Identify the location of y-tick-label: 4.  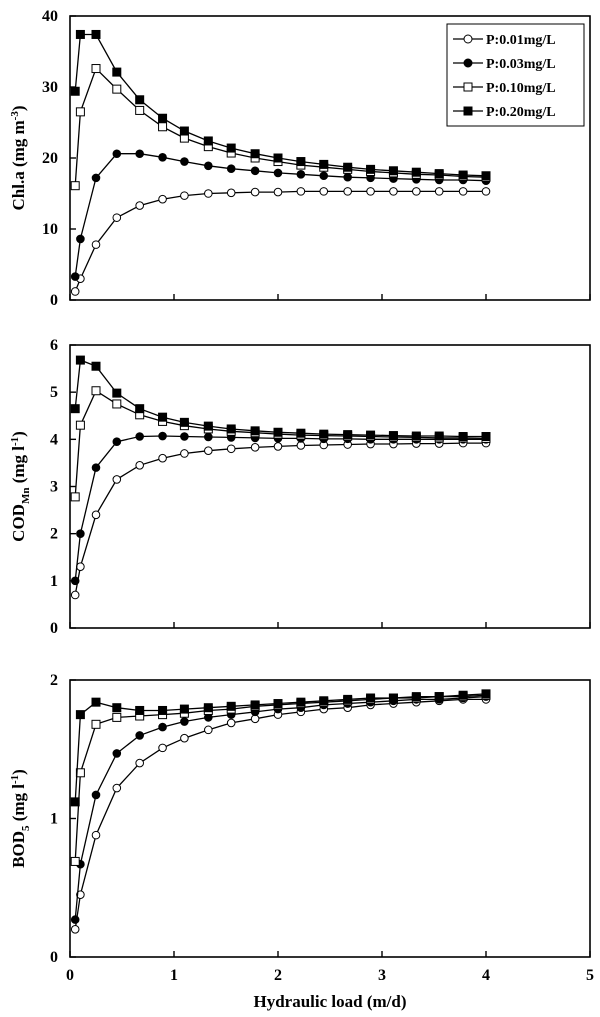
(54, 439).